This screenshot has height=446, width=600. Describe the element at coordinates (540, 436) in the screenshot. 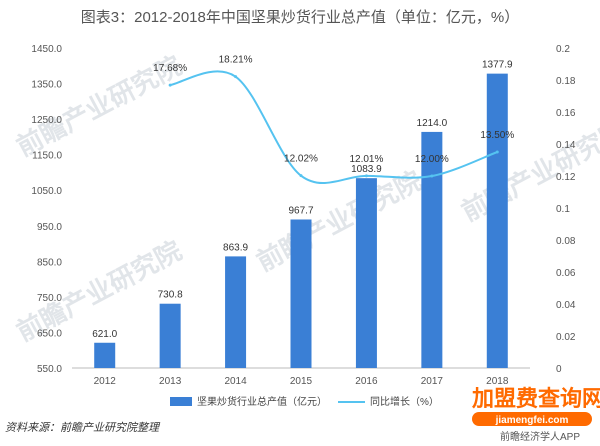

I see `badge-overlay: 前瞻经济学人APP` at that location.